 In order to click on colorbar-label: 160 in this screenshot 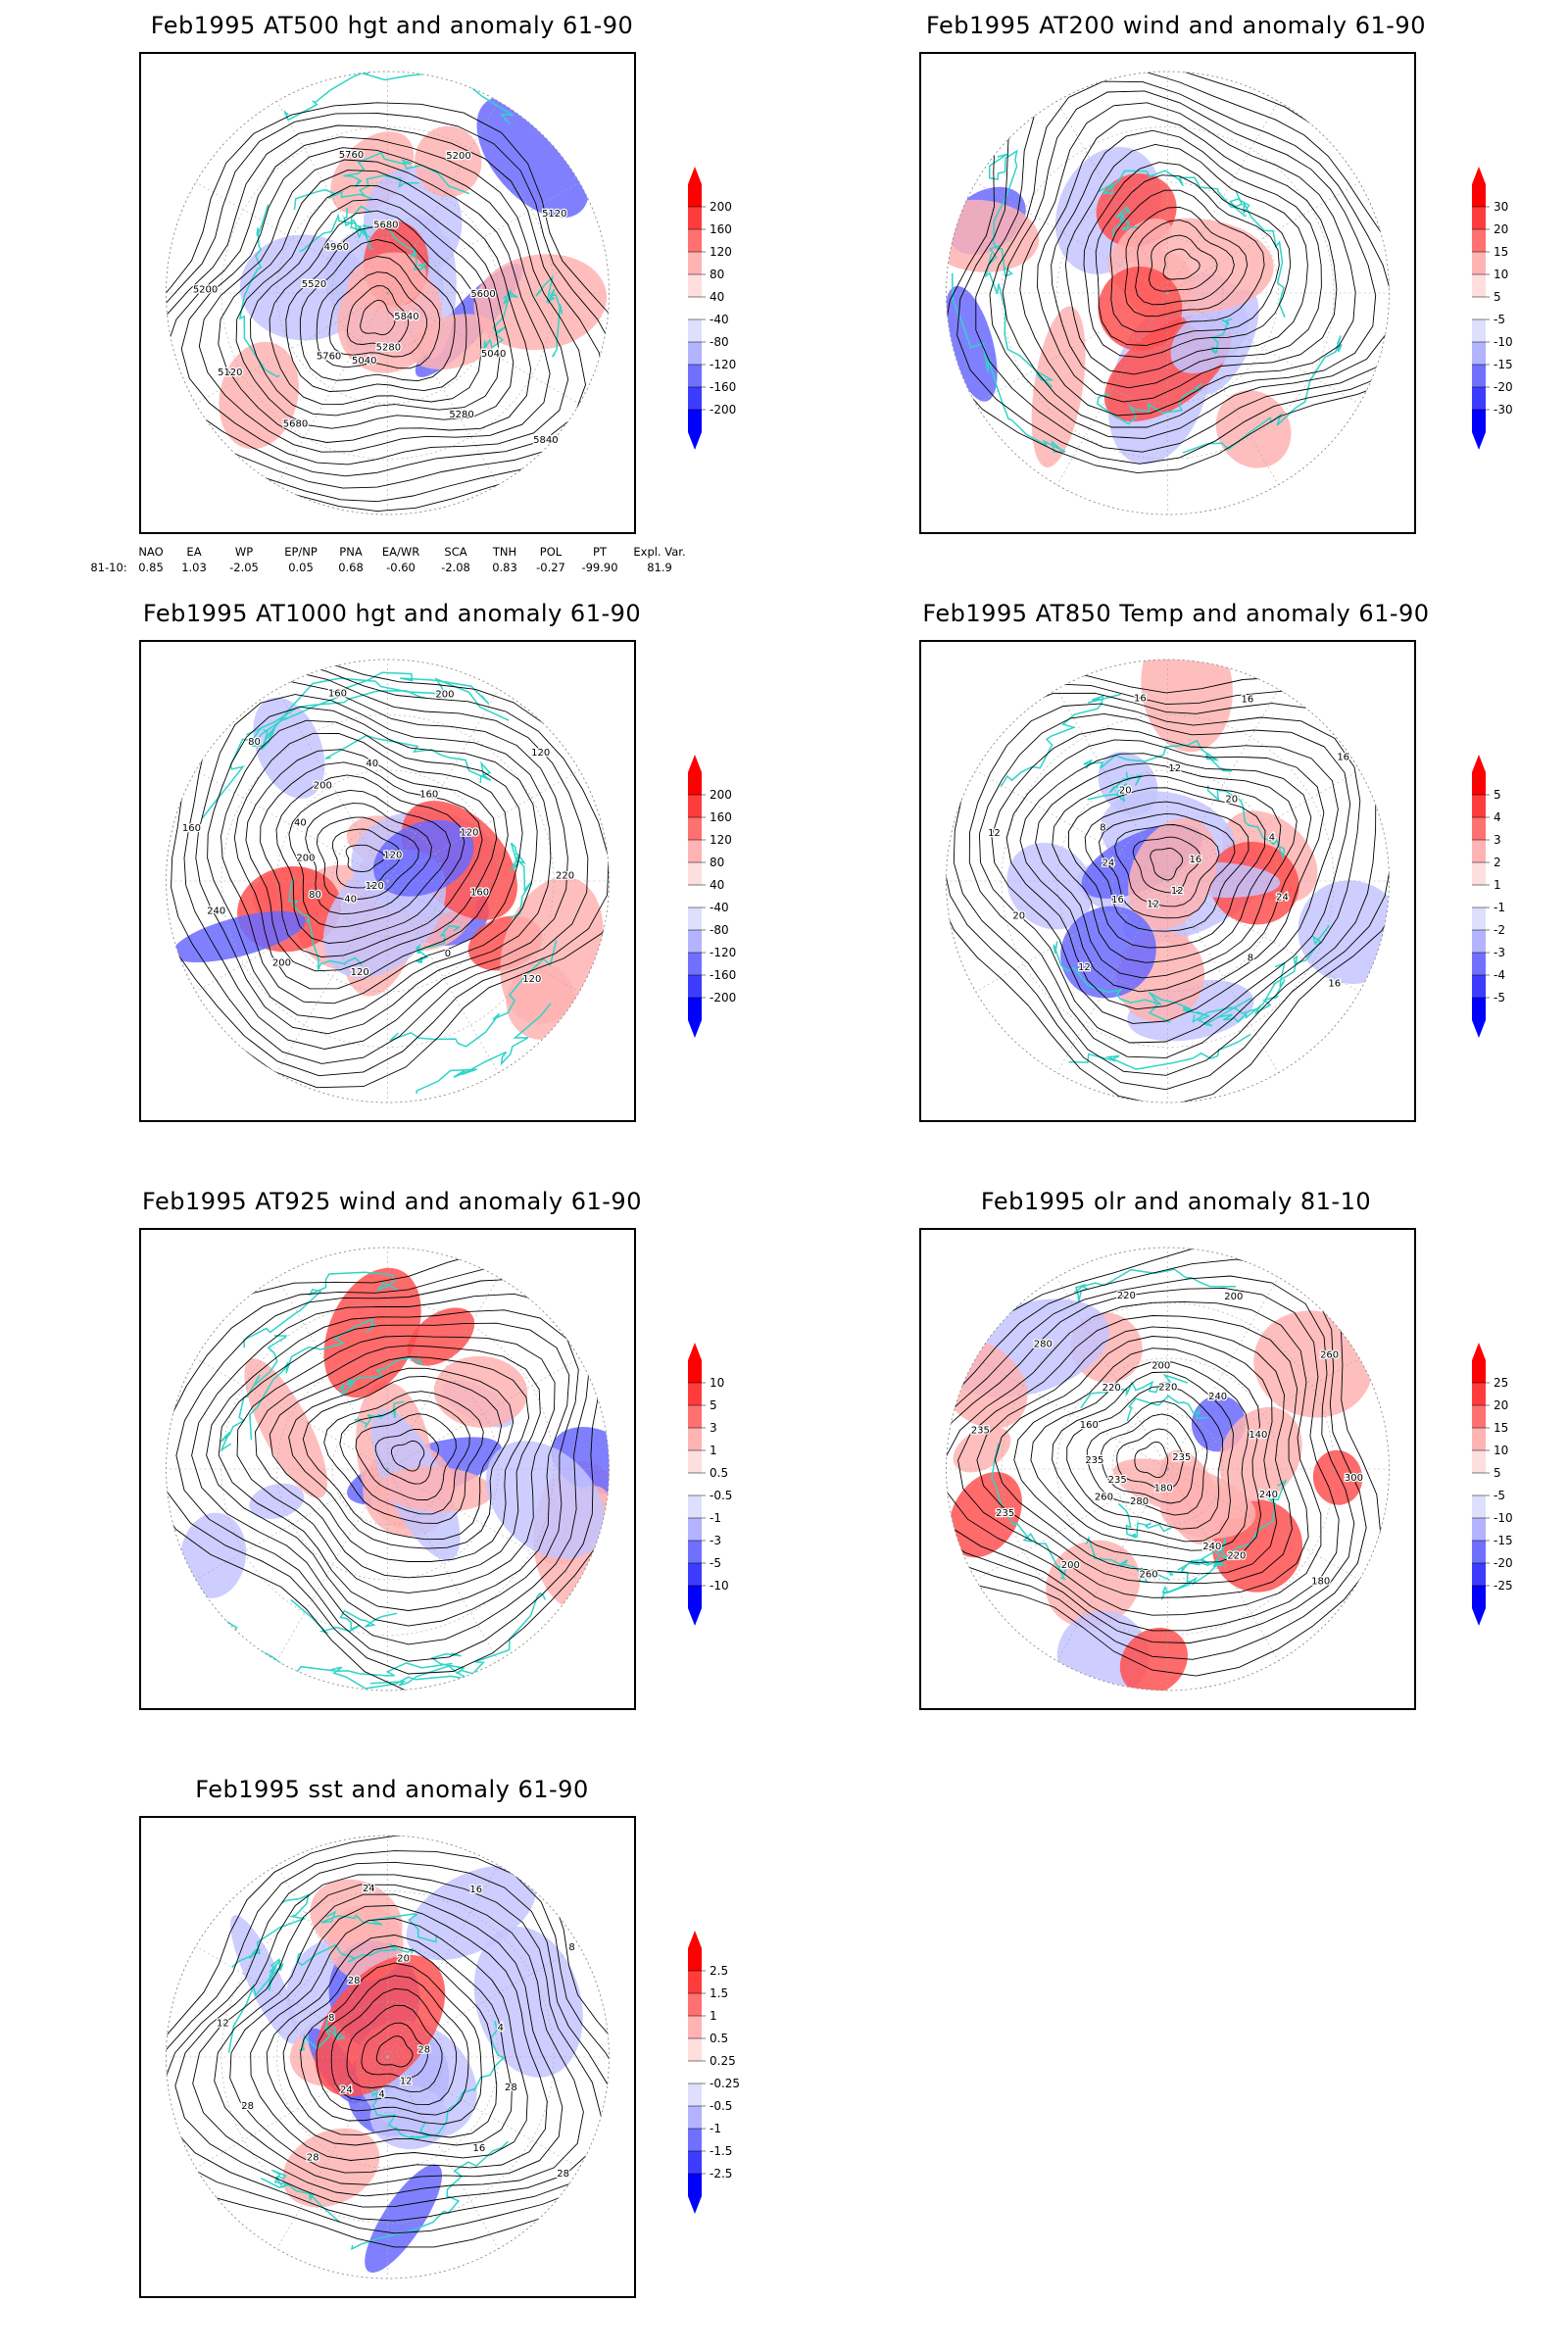, I will do `click(721, 817)`.